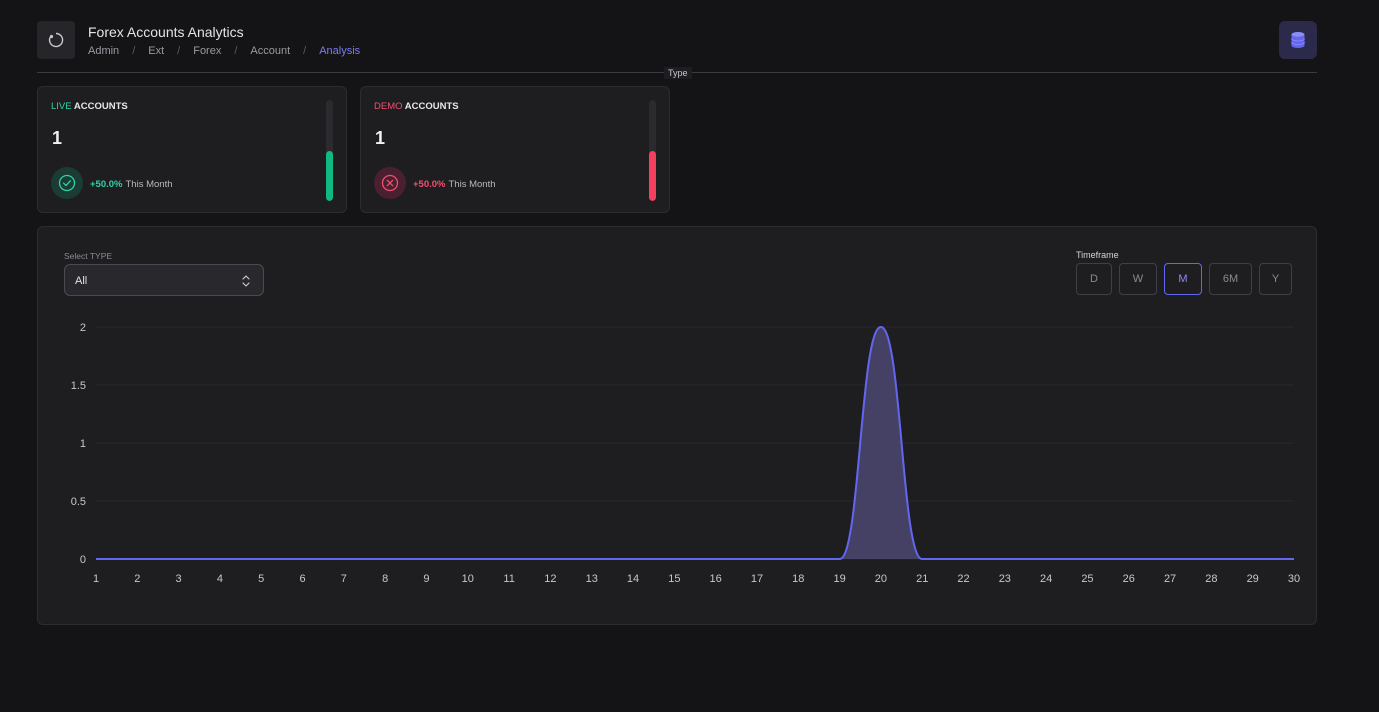 This screenshot has height=712, width=1379. What do you see at coordinates (472, 184) in the screenshot?
I see `demo-accounts-change-period: This Month` at bounding box center [472, 184].